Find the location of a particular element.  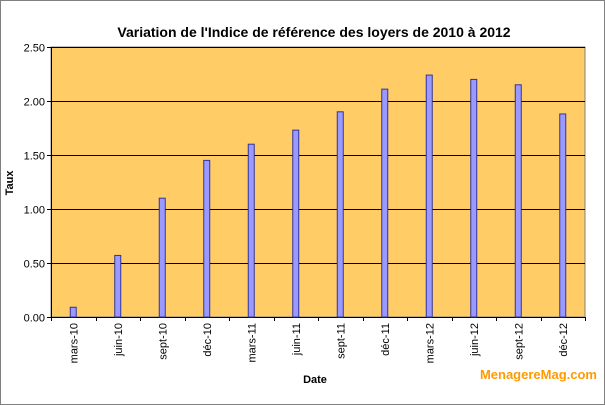

x-tick-label: sept-11 is located at coordinates (341, 341).